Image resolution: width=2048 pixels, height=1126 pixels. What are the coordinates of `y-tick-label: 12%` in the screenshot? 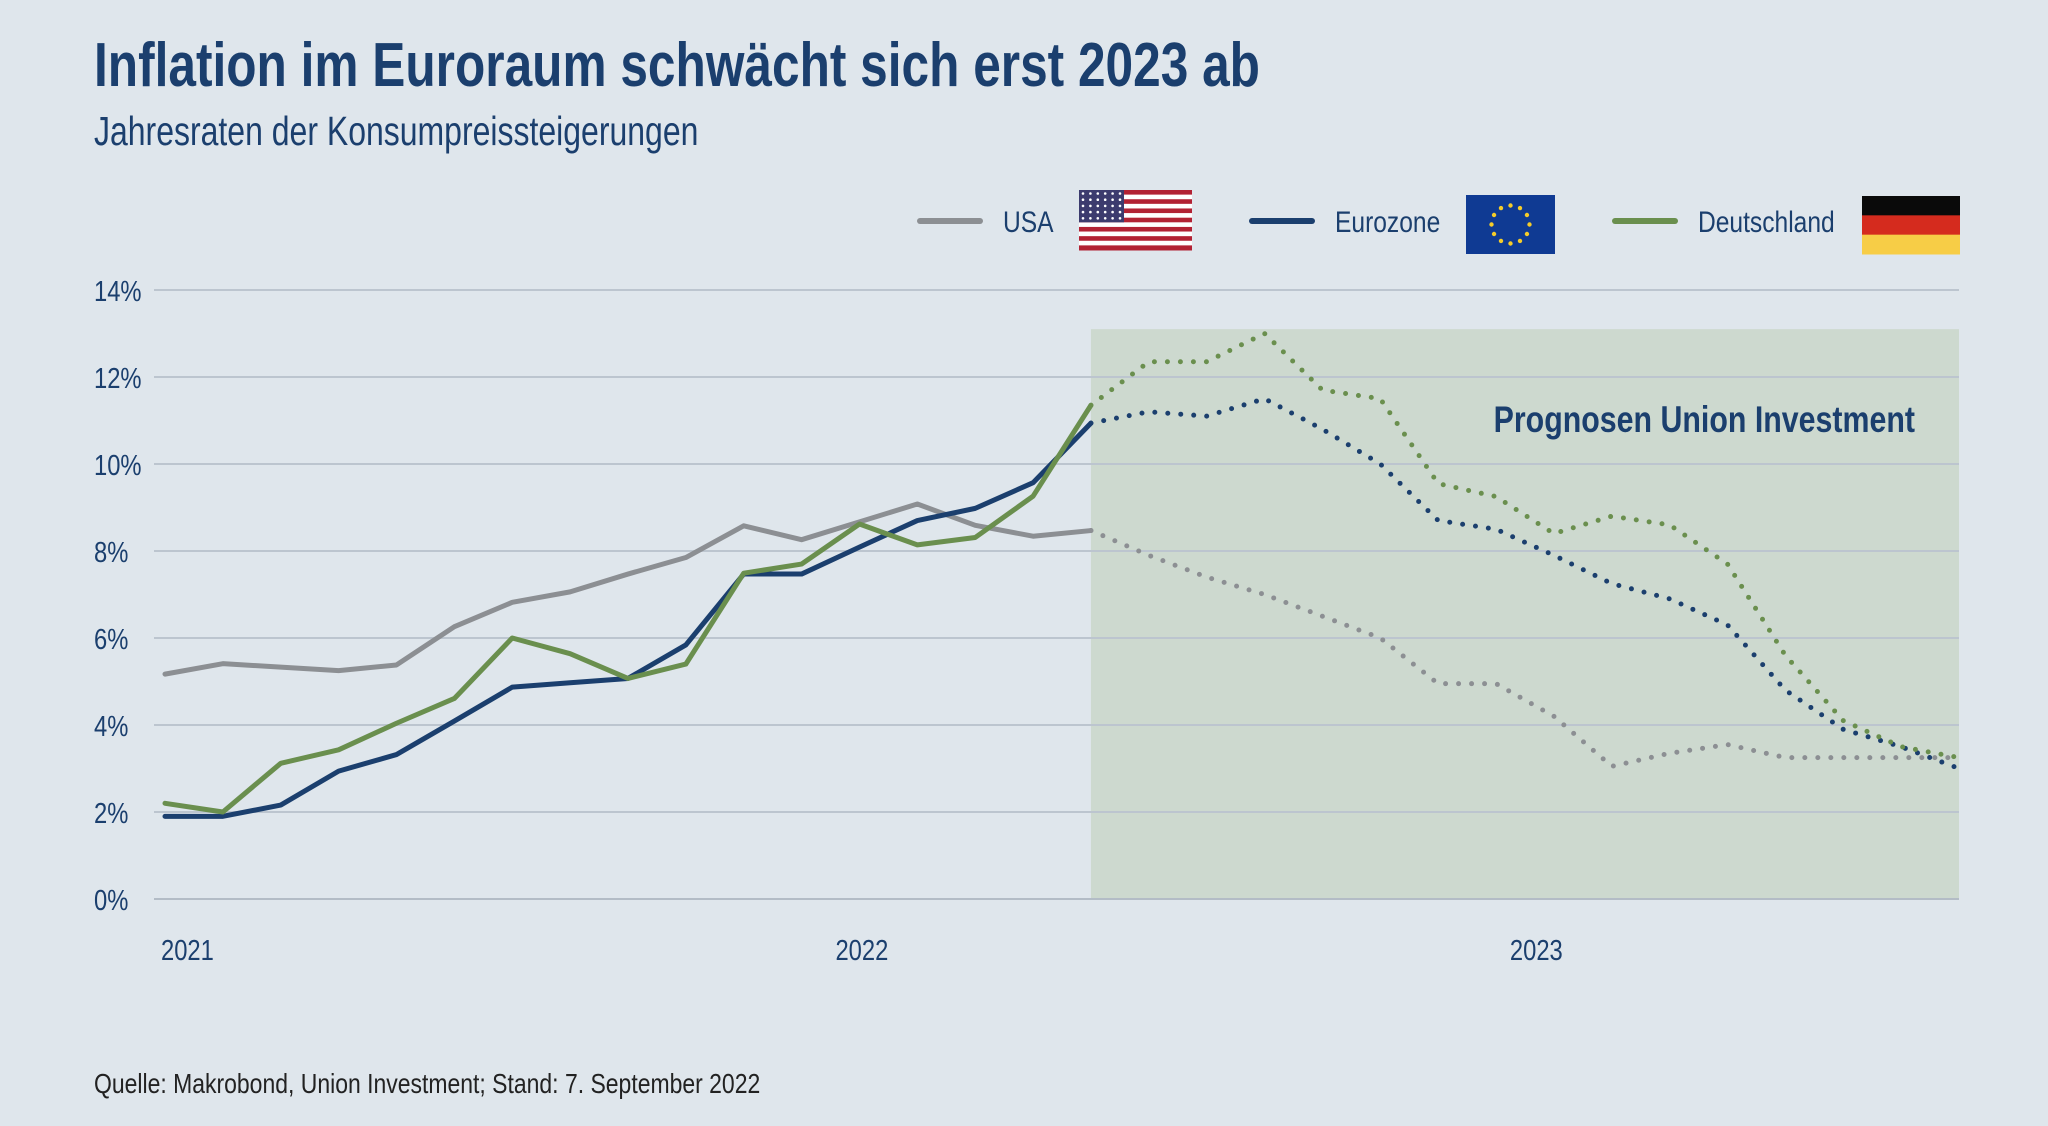 It's located at (118, 378).